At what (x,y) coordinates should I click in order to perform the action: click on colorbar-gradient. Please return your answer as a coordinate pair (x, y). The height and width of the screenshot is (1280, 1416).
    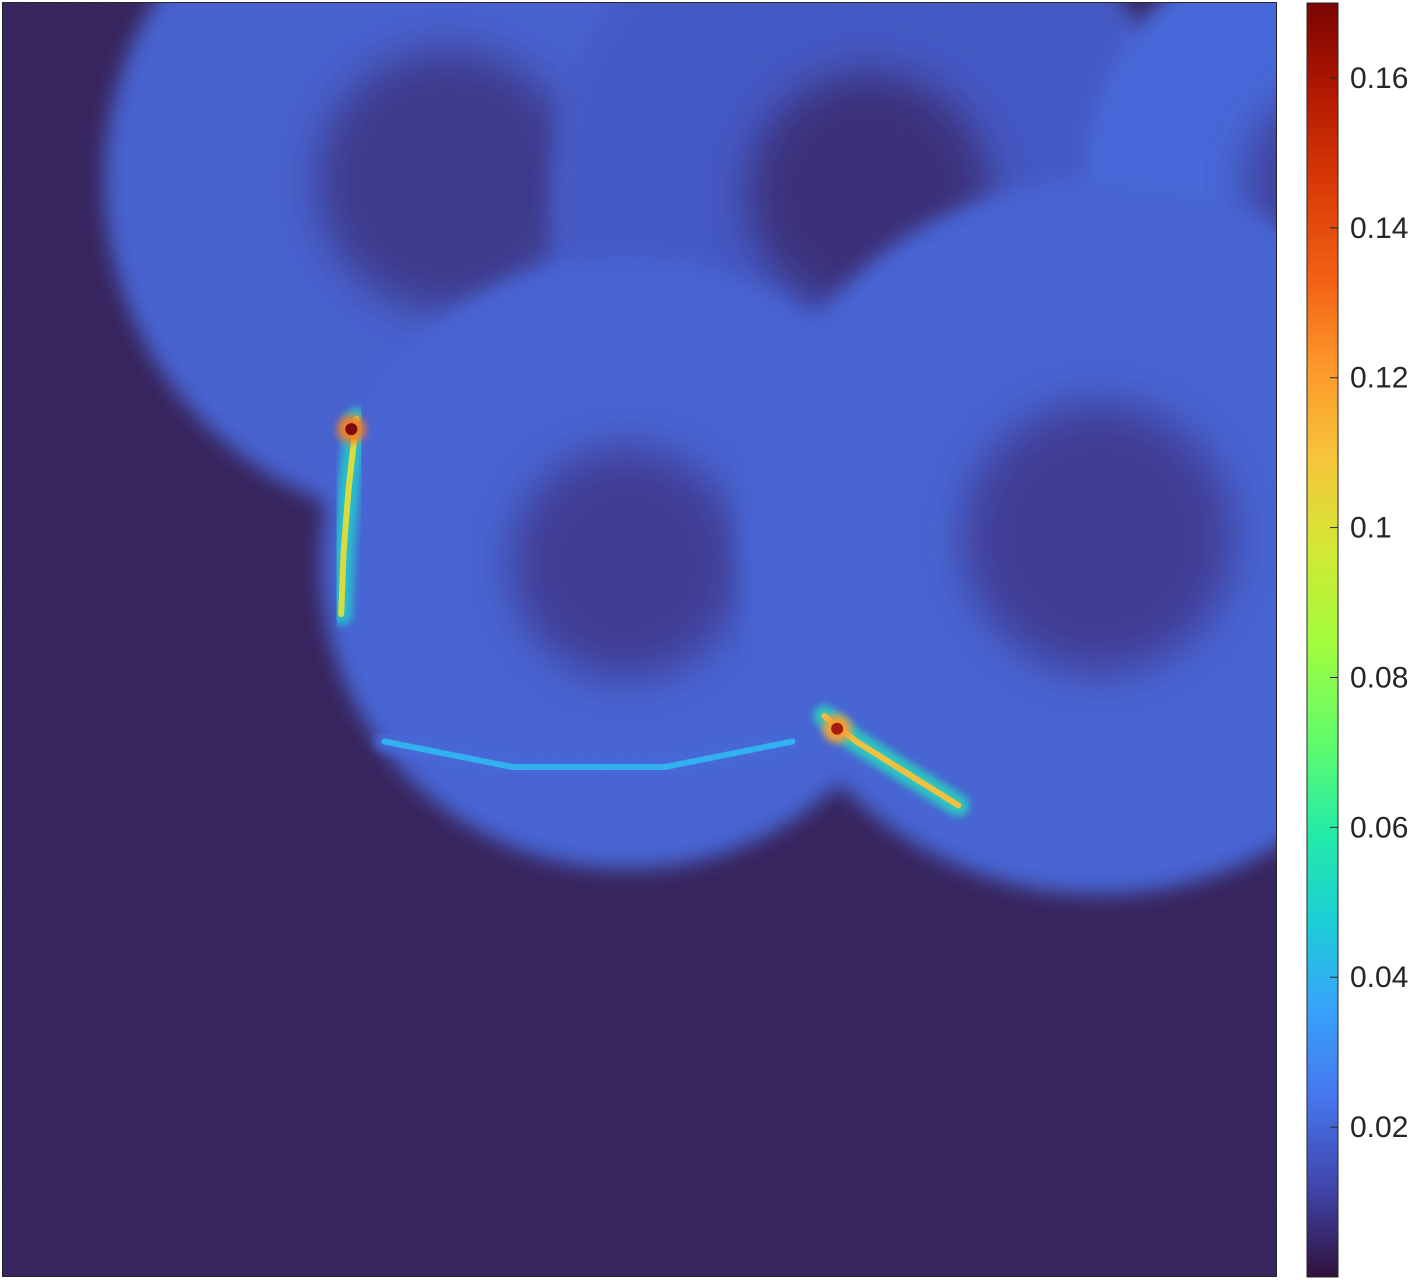
    Looking at the image, I should click on (1322, 640).